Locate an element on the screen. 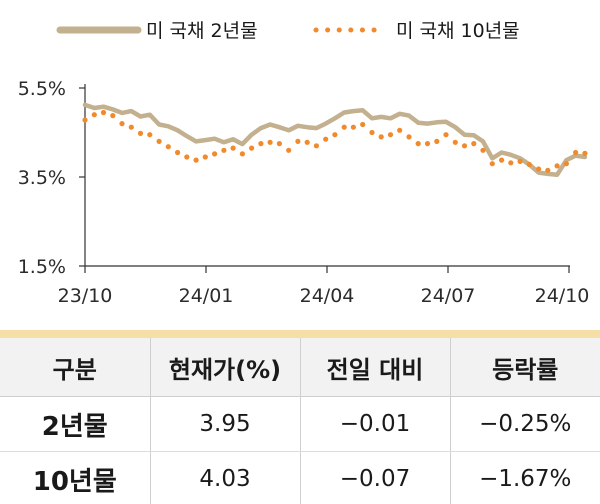 The height and width of the screenshot is (504, 600). cell-change-rate: −1.67% is located at coordinates (524, 477).